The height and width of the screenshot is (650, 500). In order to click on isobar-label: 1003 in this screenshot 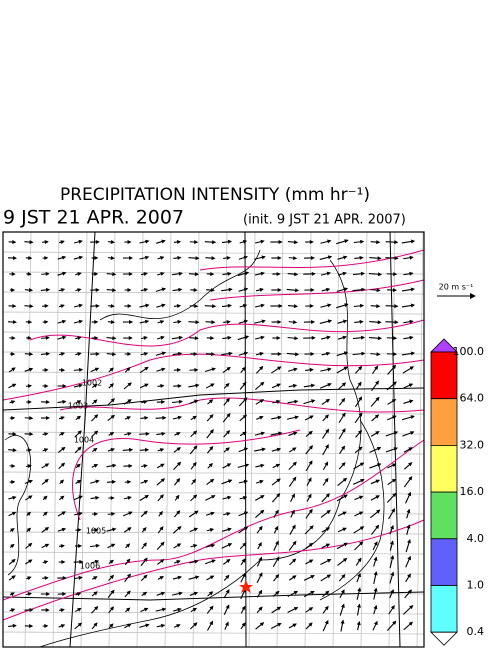, I will do `click(78, 406)`.